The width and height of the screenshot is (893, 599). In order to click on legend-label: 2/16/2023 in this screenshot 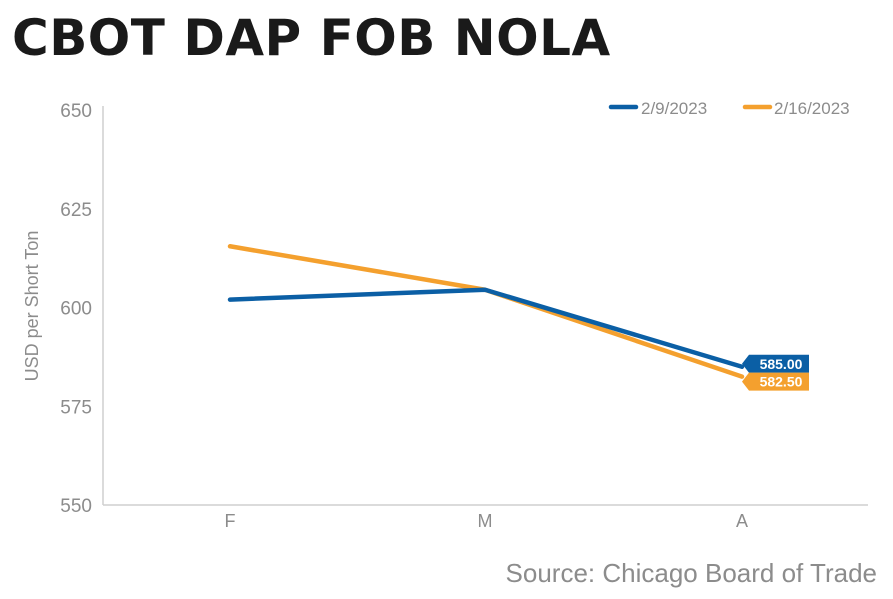, I will do `click(812, 108)`.